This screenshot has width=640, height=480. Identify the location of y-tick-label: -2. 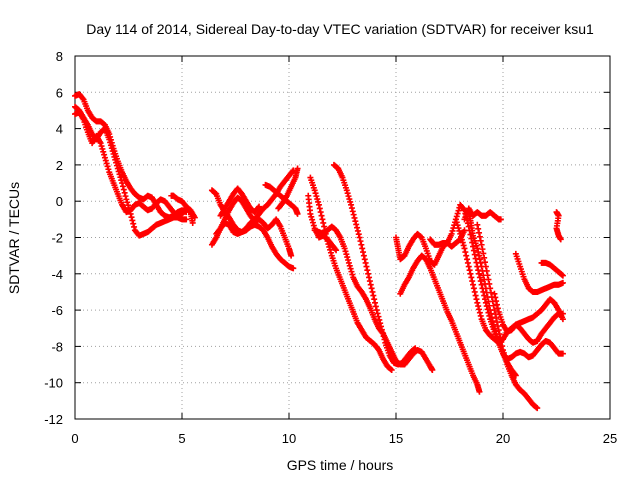
(57, 238).